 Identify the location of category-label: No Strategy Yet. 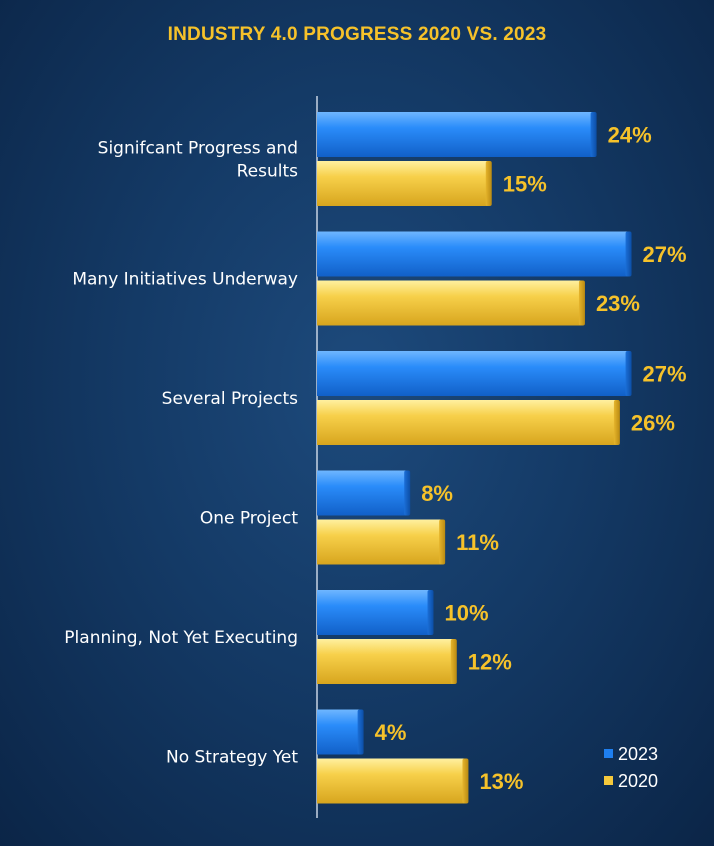
(232, 758).